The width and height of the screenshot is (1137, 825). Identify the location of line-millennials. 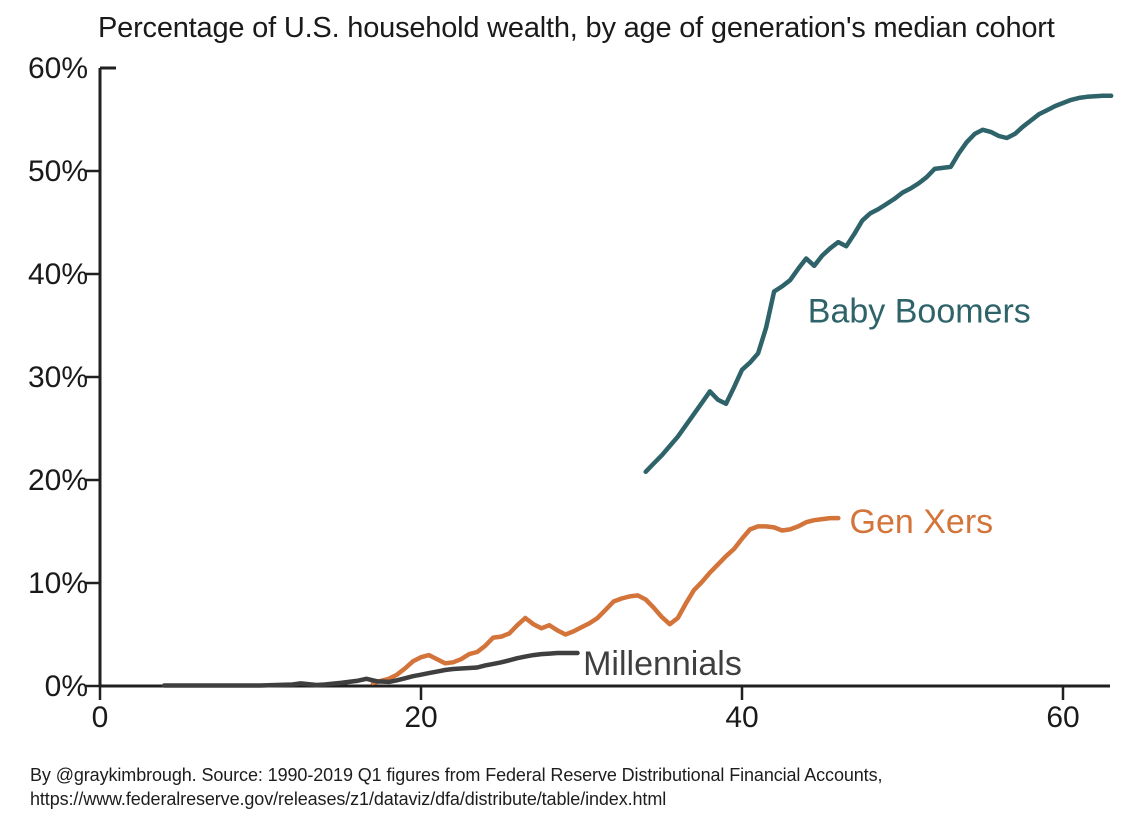
(370, 669).